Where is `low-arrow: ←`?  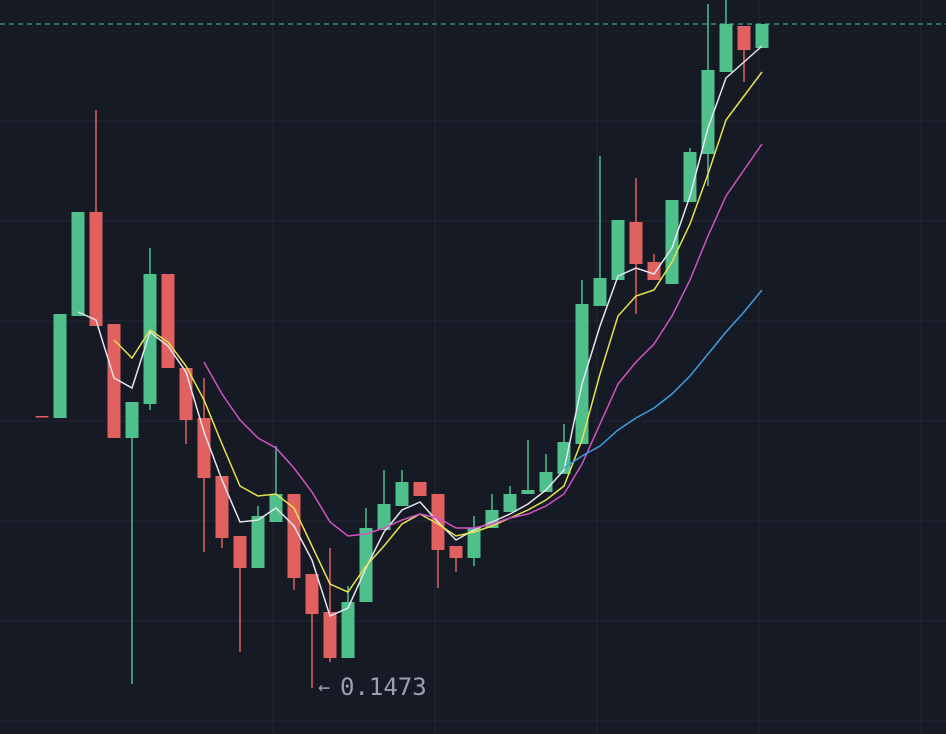
low-arrow: ← is located at coordinates (324, 687).